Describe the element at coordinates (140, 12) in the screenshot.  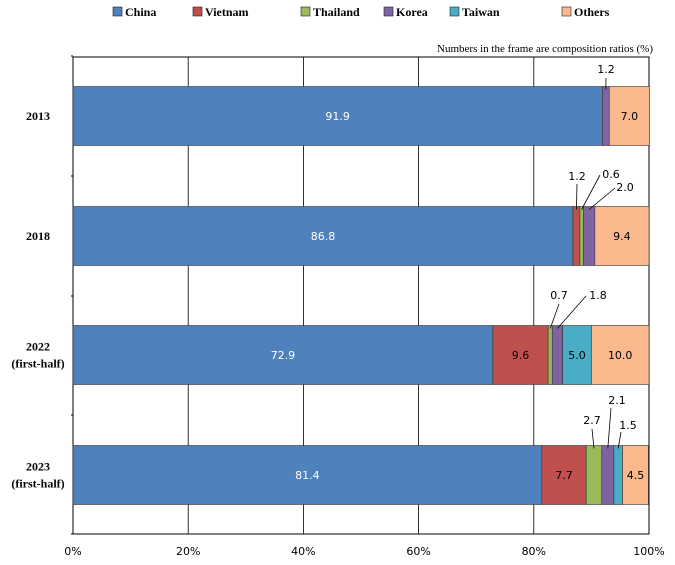
I see `legend-label: China` at that location.